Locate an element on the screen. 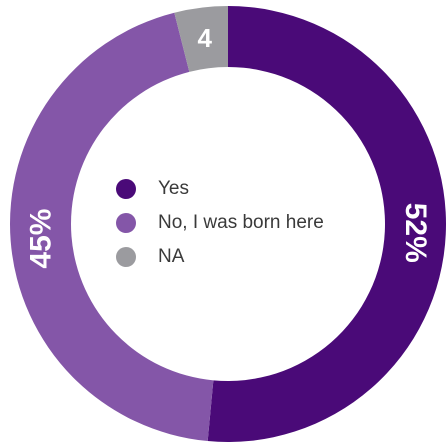 The image size is (446, 448). slice-na is located at coordinates (201, 39).